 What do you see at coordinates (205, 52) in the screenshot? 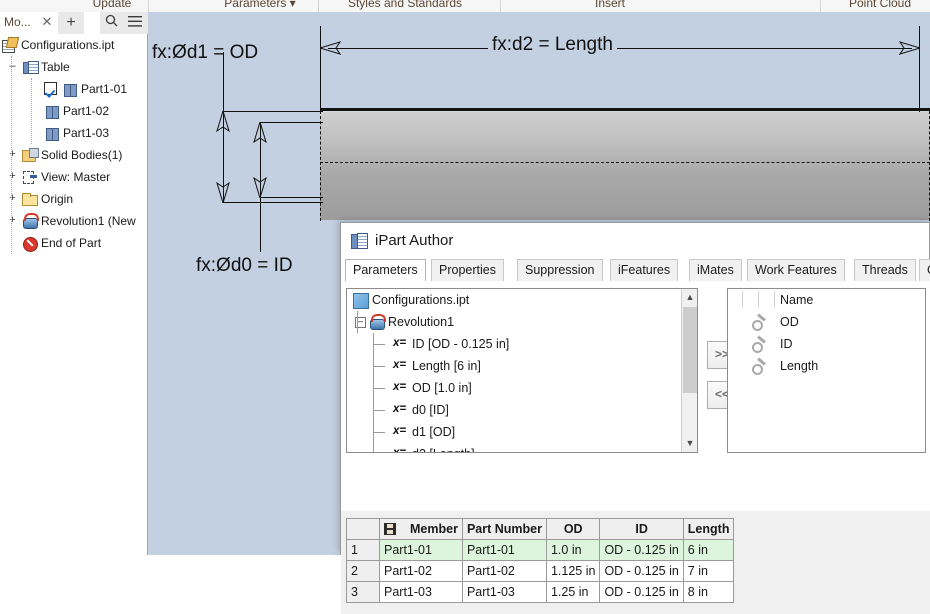
I see `od-dimension-label: fx:Ød1 = OD` at bounding box center [205, 52].